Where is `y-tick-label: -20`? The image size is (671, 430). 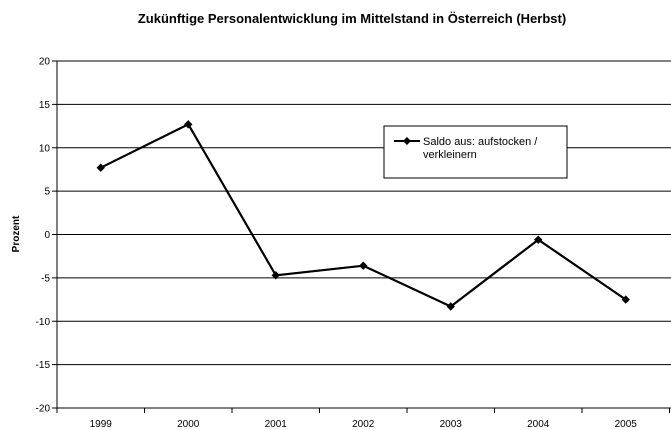 y-tick-label: -20 is located at coordinates (43, 409).